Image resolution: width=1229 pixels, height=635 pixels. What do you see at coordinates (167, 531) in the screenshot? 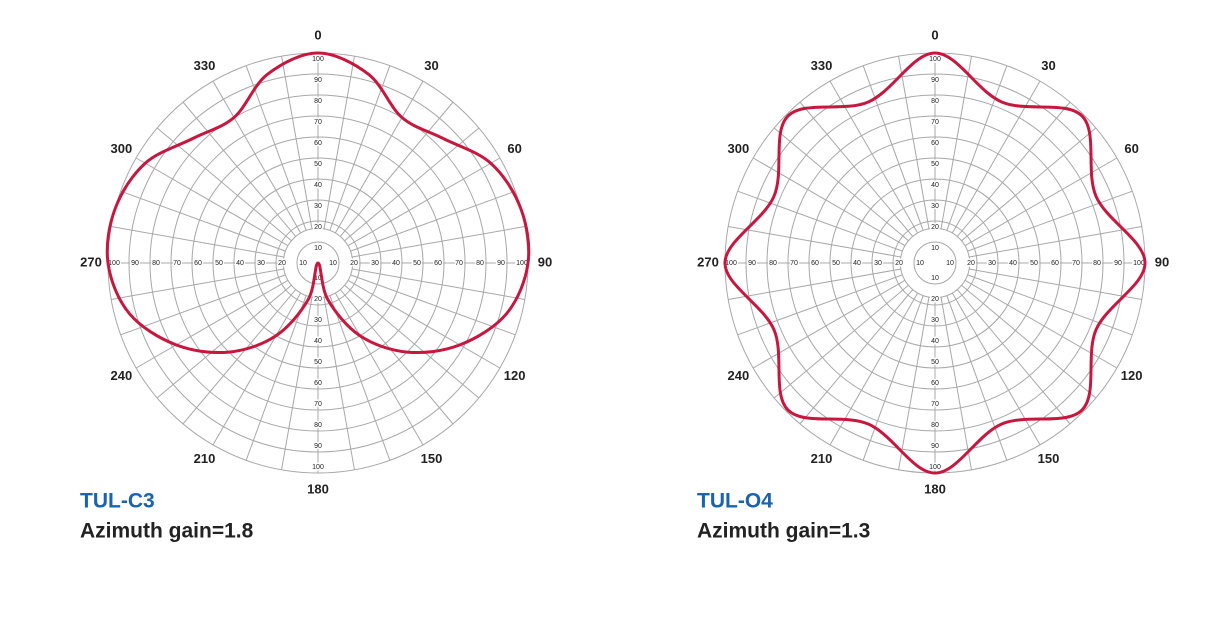
I see `chart-subtitle: Azimuth gain=1.8` at bounding box center [167, 531].